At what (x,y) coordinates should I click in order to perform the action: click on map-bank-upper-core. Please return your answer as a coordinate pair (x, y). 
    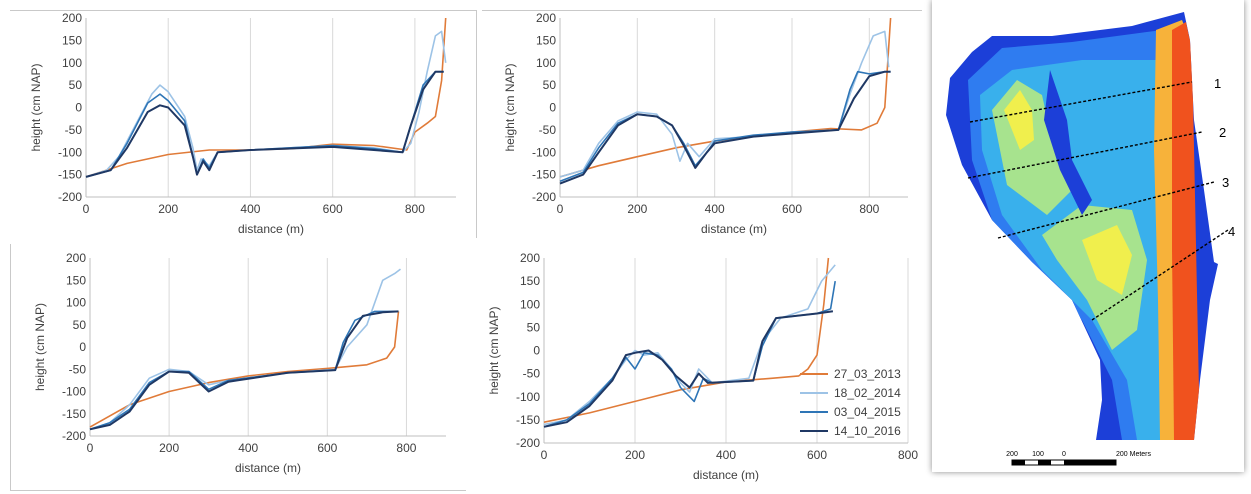
    Looking at the image, I should click on (1019, 120).